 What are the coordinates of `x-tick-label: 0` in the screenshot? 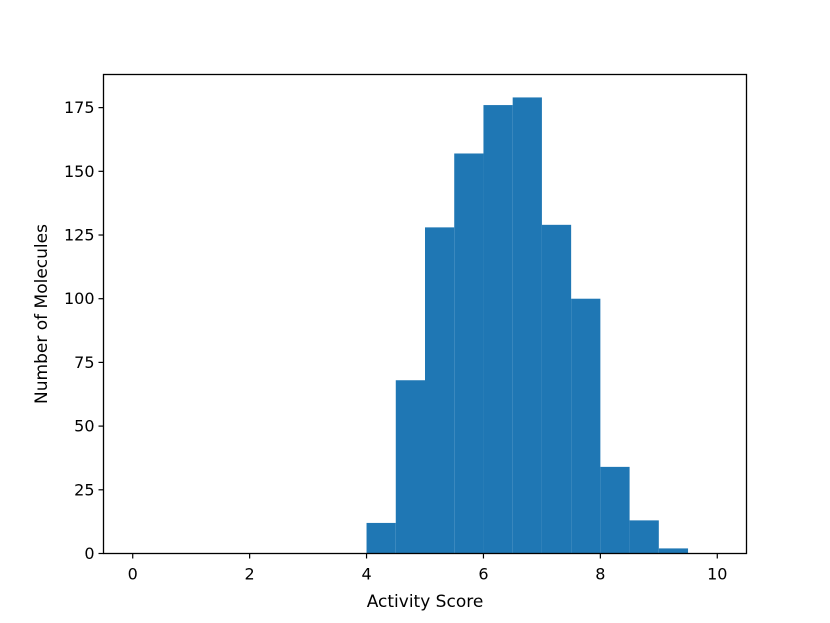 It's located at (133, 574).